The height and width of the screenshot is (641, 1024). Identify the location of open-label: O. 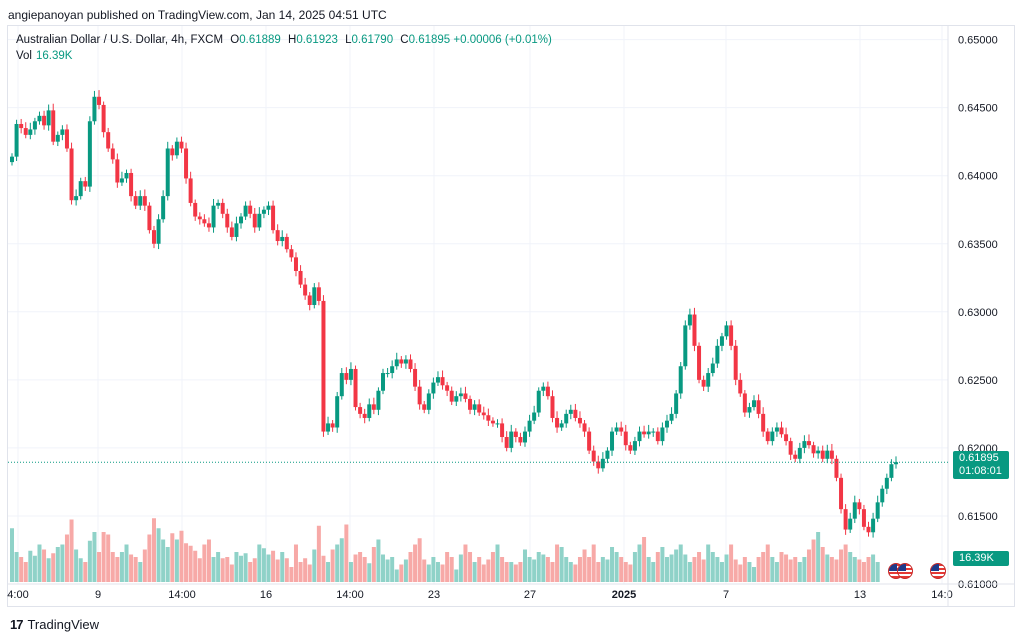
(235, 40).